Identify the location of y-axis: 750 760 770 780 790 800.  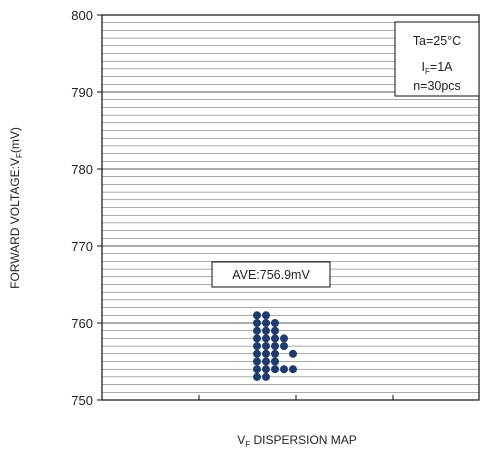
(86, 208).